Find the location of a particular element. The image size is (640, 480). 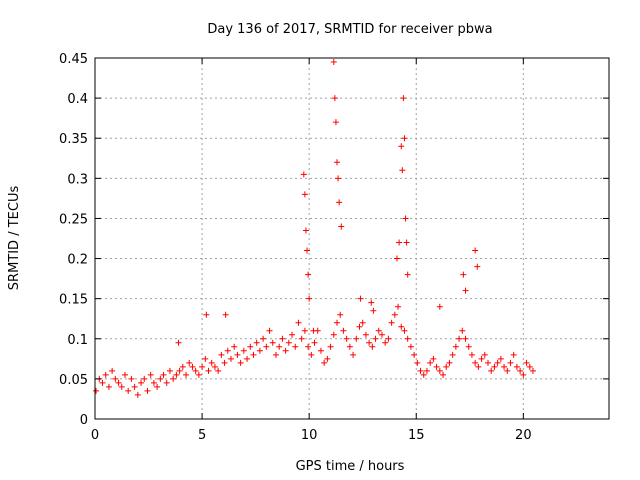

y-tick-label: 0.15 is located at coordinates (73, 300).